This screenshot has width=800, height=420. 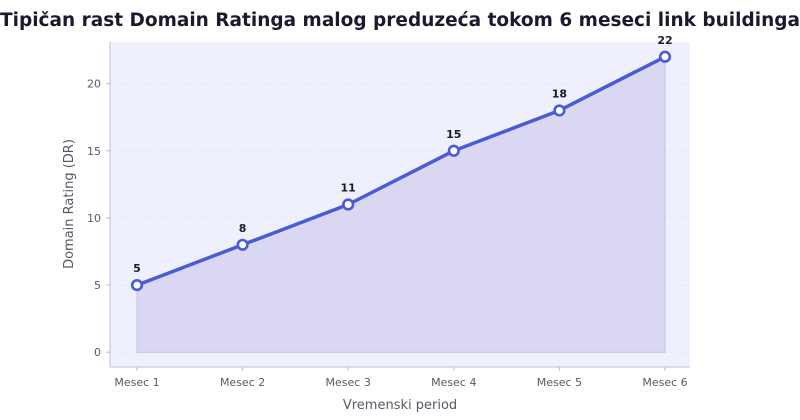 What do you see at coordinates (453, 134) in the screenshot?
I see `data-label-4: 15` at bounding box center [453, 134].